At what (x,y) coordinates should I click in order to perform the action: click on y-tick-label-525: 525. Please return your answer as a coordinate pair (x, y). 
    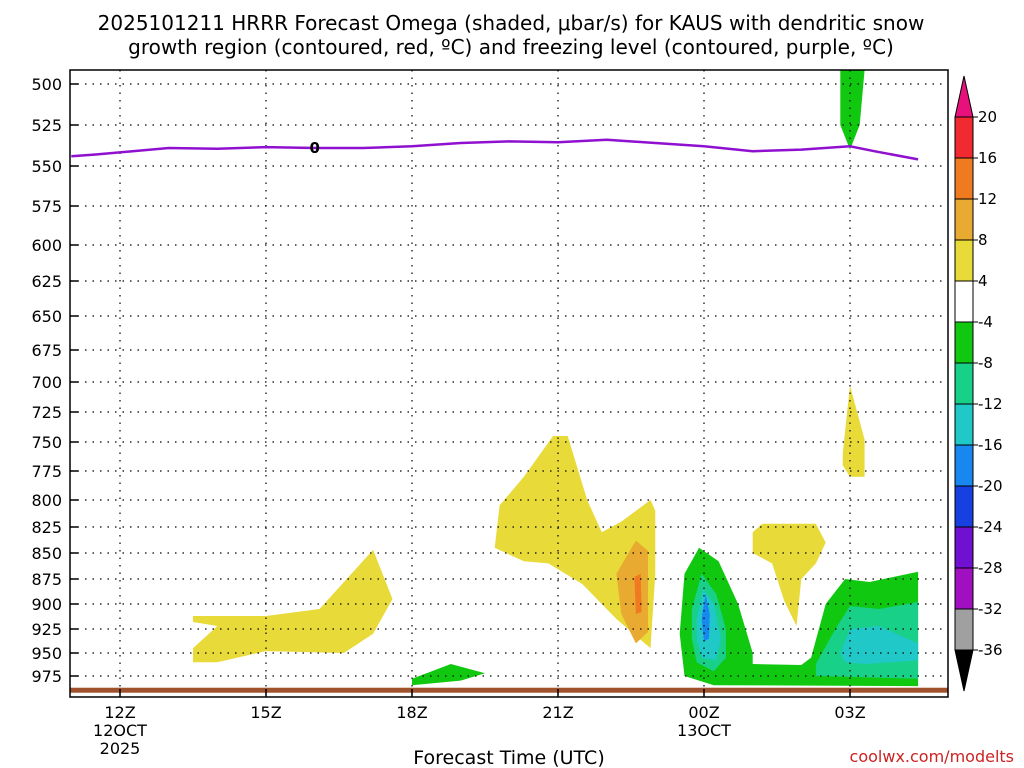
    Looking at the image, I should click on (46, 125).